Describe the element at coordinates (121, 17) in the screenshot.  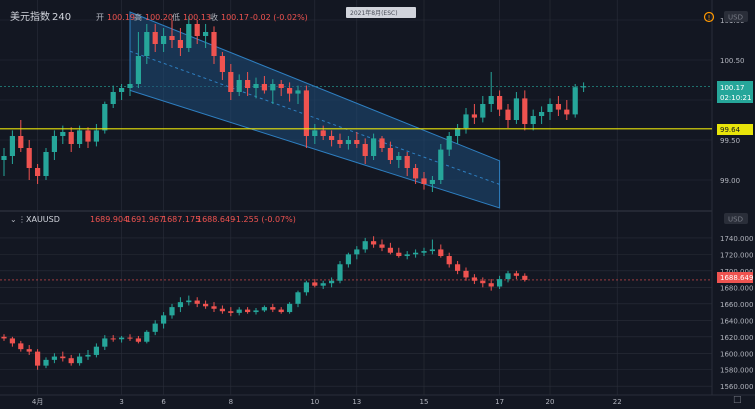
I see `dxy-open: 100.19` at that location.